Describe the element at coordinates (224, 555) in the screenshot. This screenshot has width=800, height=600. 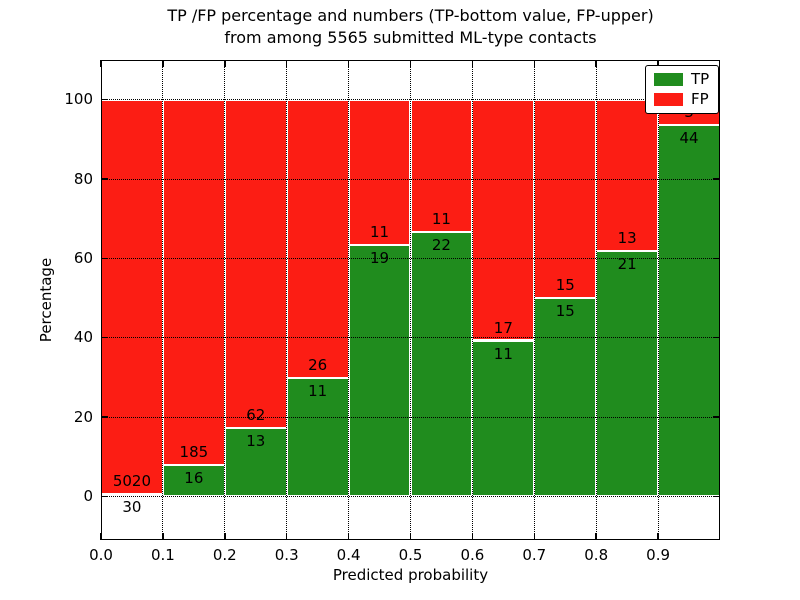
I see `x-tick-label: 0.2` at that location.